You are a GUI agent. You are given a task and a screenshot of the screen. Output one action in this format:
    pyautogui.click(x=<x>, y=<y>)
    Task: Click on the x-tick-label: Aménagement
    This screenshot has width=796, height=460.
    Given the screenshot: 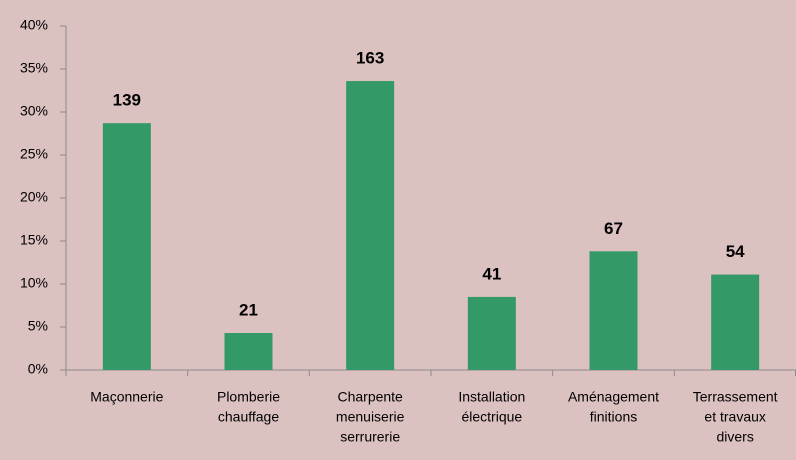 What is the action you would take?
    pyautogui.click(x=613, y=397)
    